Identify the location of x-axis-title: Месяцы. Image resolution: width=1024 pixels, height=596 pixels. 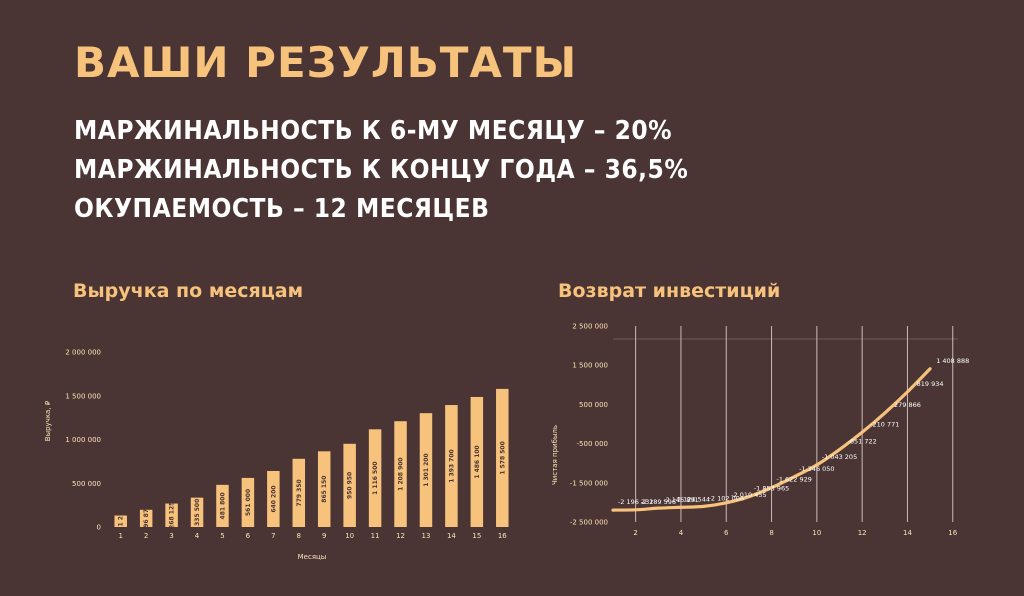
(312, 557).